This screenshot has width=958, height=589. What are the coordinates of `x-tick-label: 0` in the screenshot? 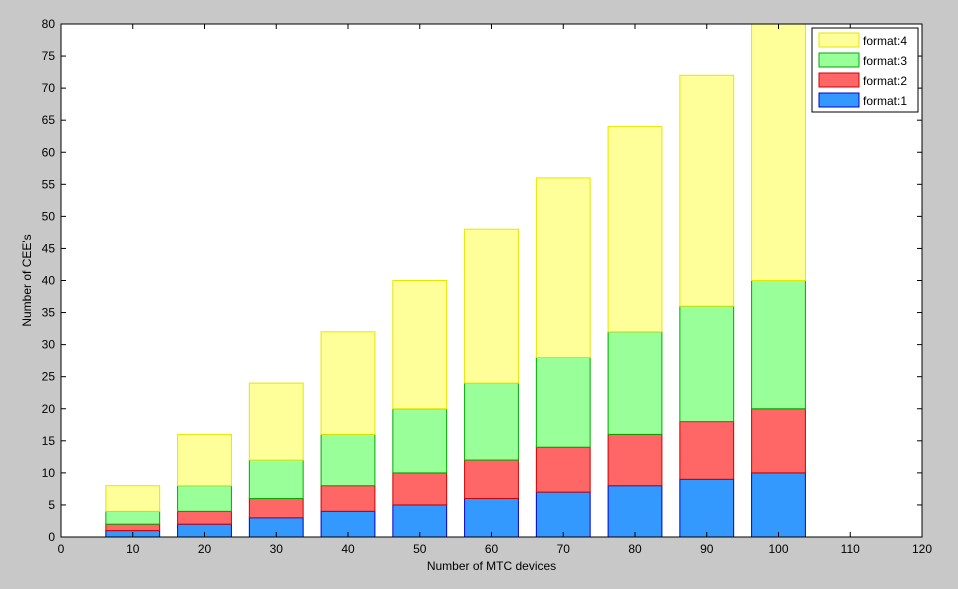 It's located at (61, 549).